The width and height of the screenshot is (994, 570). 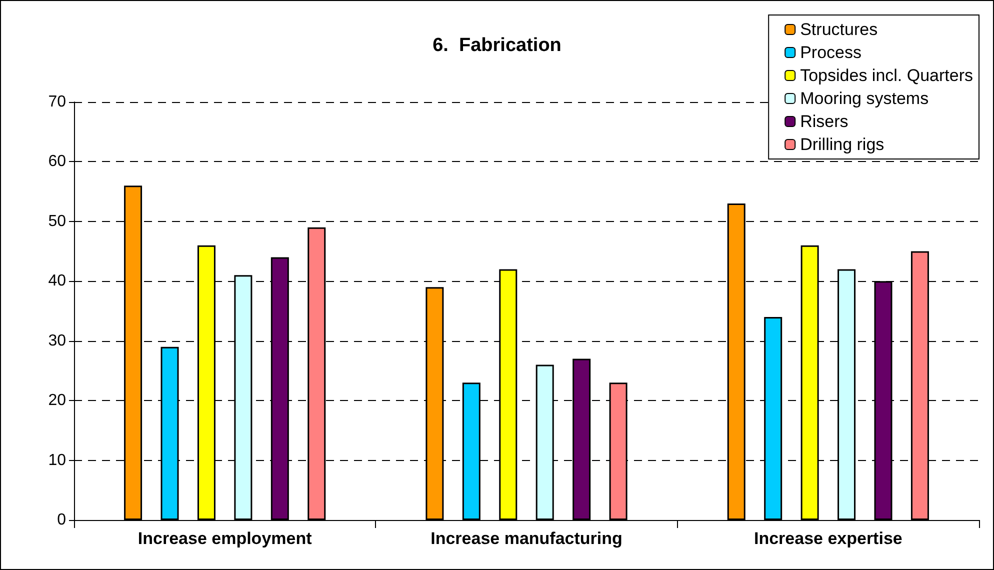 What do you see at coordinates (57, 341) in the screenshot?
I see `y-tick-label: 30` at bounding box center [57, 341].